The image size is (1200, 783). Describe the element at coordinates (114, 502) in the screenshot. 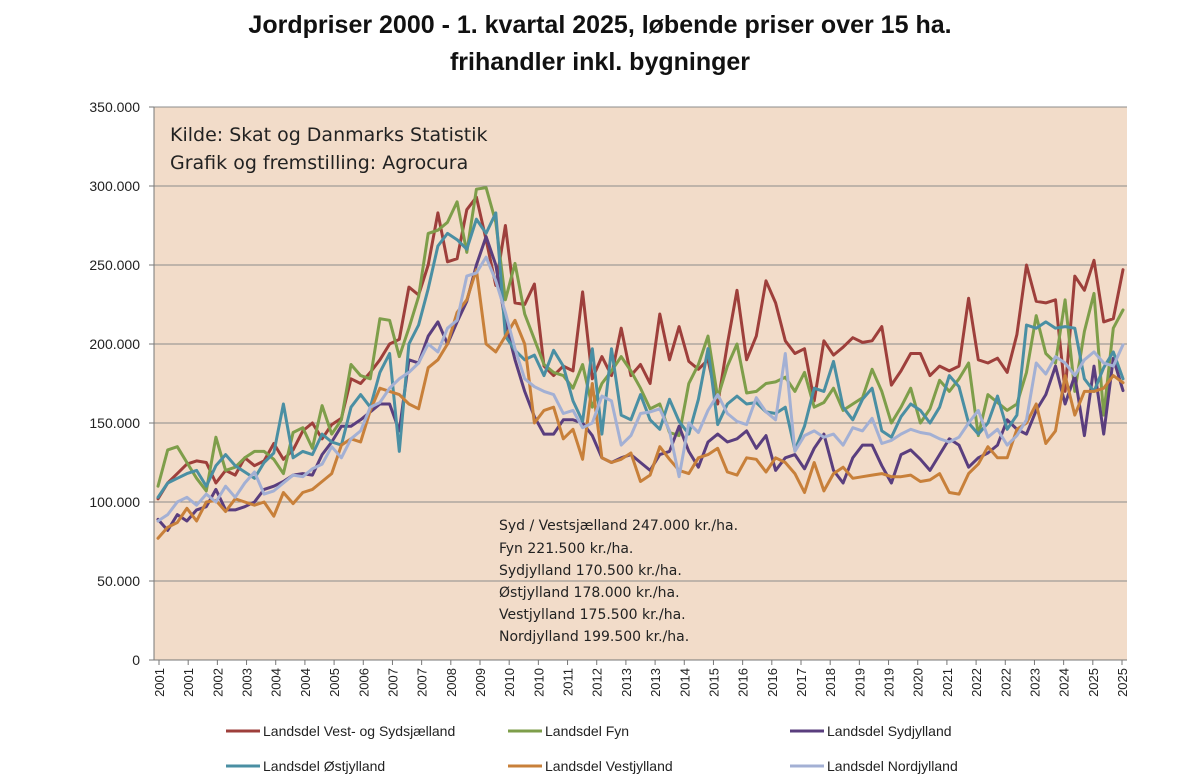

I see `y-tick-label: 100.000` at that location.